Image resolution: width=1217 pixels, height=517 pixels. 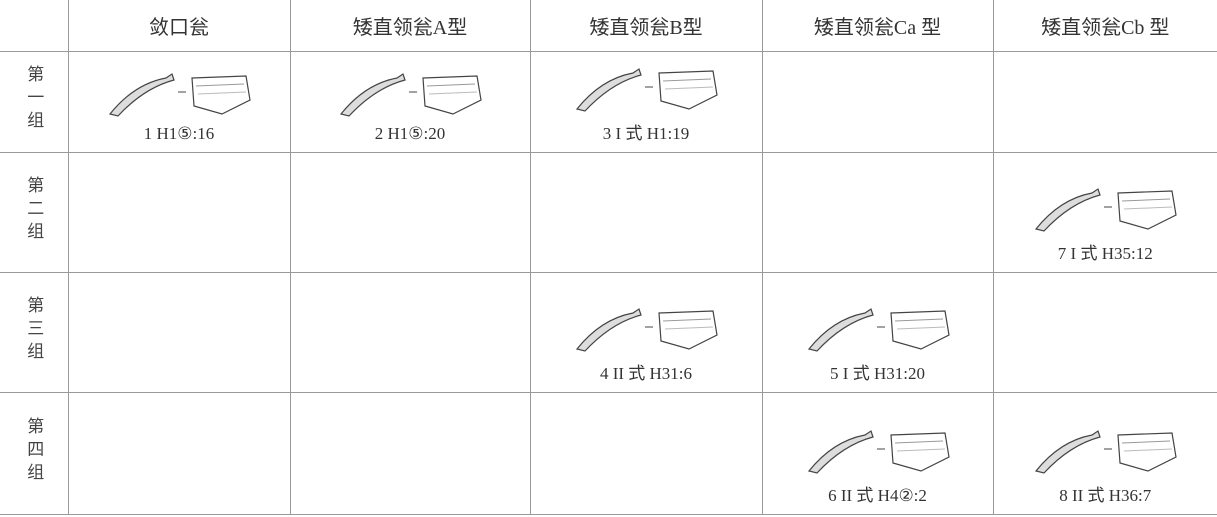 What do you see at coordinates (179, 133) in the screenshot?
I see `figure-caption: 1 H1⑤:16` at bounding box center [179, 133].